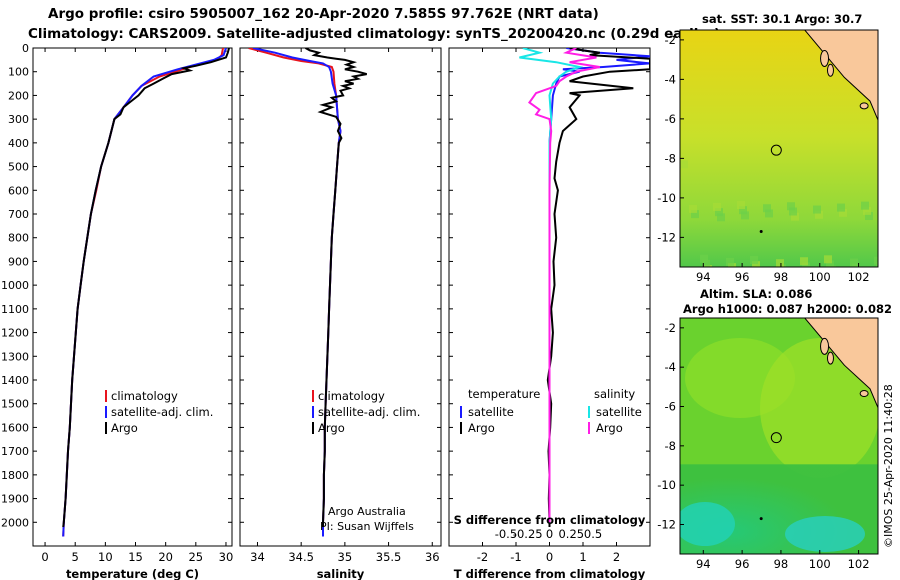 The image size is (900, 580). What do you see at coordinates (782, 19) in the screenshot?
I see `sst-map-title: sat. SST: 30.1 Argo: 30.7` at bounding box center [782, 19].